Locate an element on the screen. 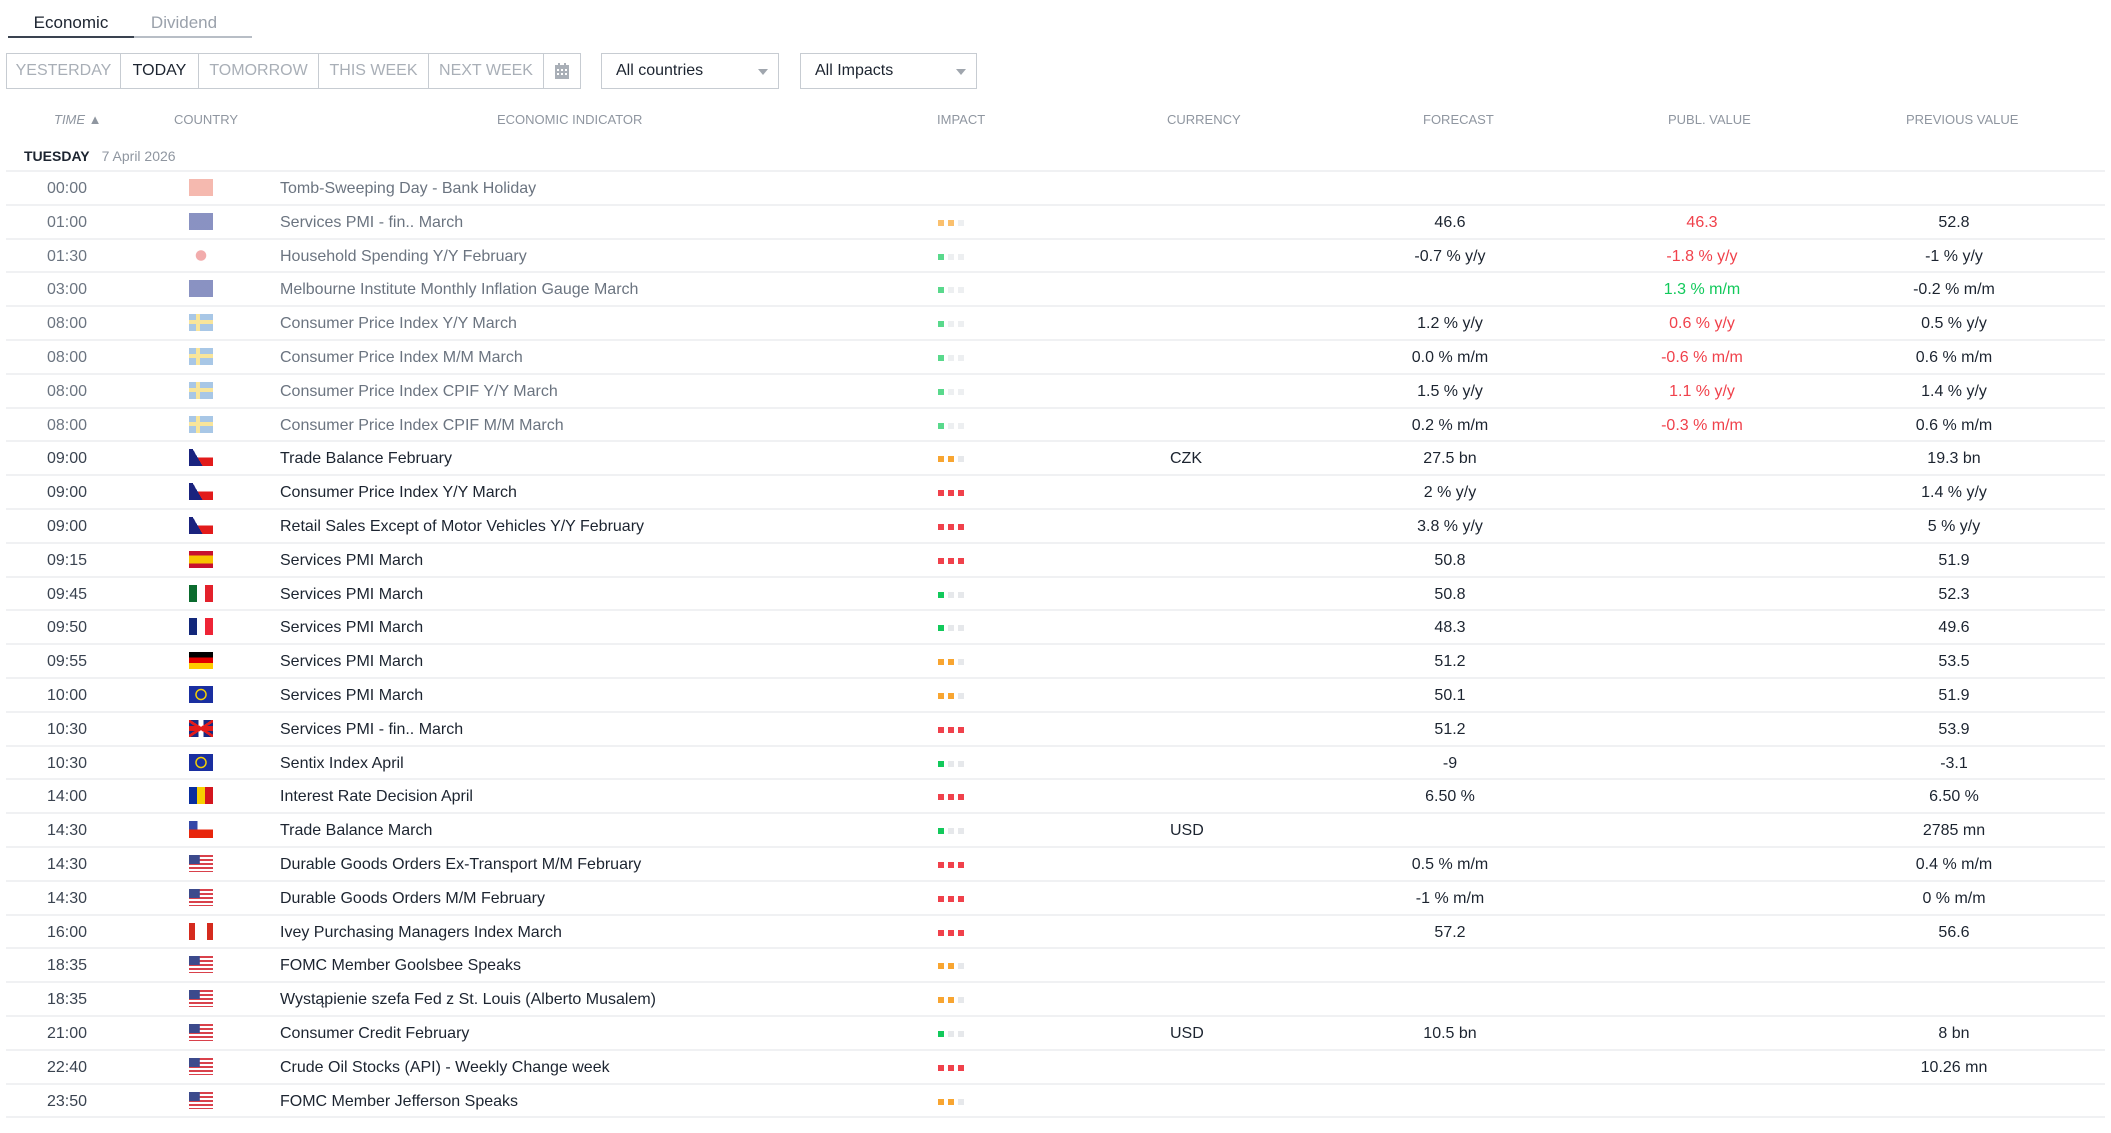 Image resolution: width=2111 pixels, height=1133 pixels. event-previous: -1 % y/y is located at coordinates (1954, 256).